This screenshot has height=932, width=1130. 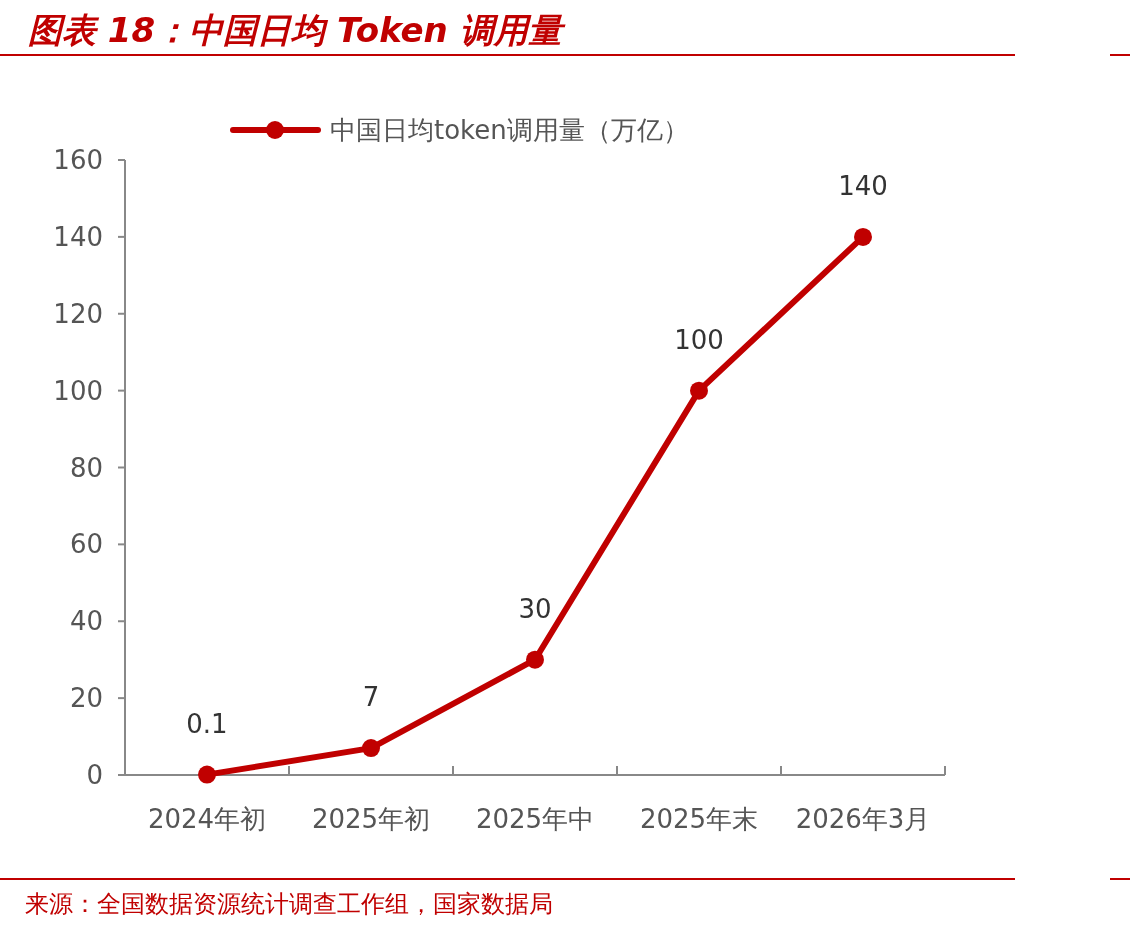 What do you see at coordinates (78, 160) in the screenshot?
I see `y-tick-label: 160` at bounding box center [78, 160].